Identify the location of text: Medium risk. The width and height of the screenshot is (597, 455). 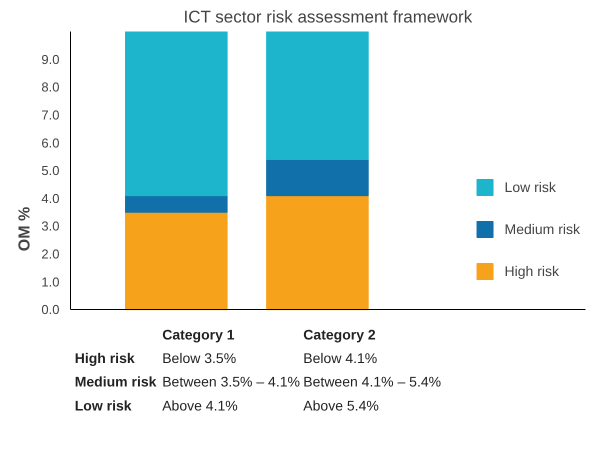
(115, 382).